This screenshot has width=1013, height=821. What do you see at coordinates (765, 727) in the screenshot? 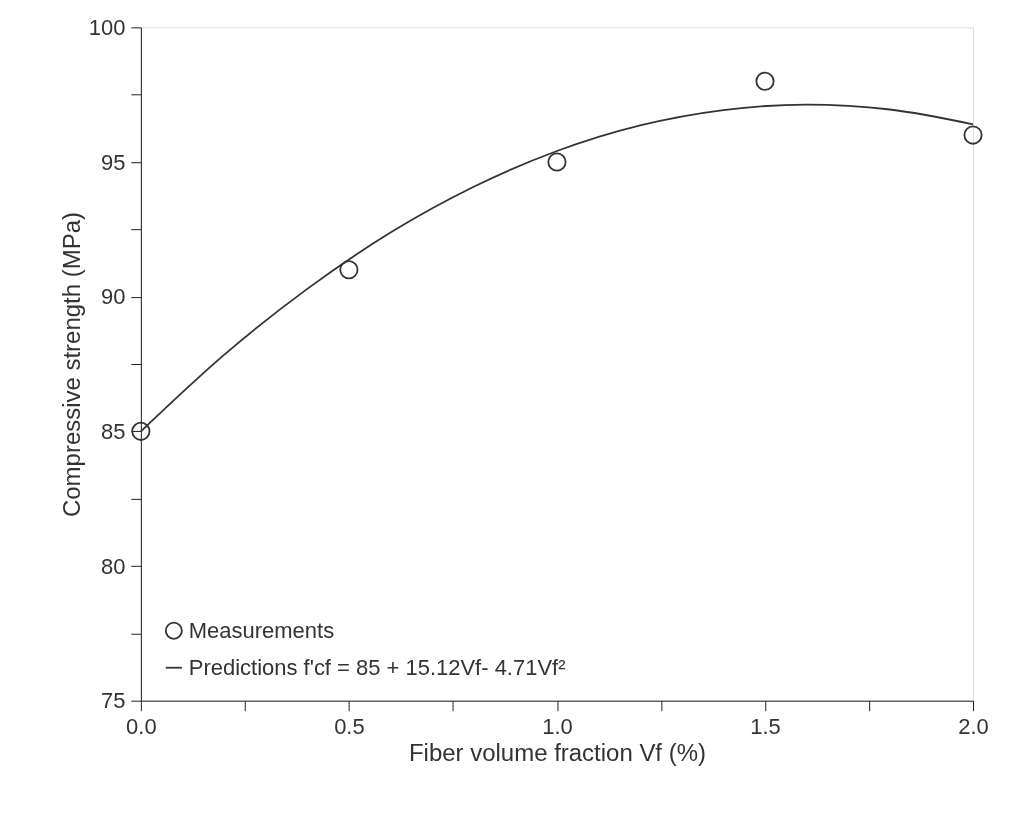
I see `x-tick-label: 1.5` at bounding box center [765, 727].